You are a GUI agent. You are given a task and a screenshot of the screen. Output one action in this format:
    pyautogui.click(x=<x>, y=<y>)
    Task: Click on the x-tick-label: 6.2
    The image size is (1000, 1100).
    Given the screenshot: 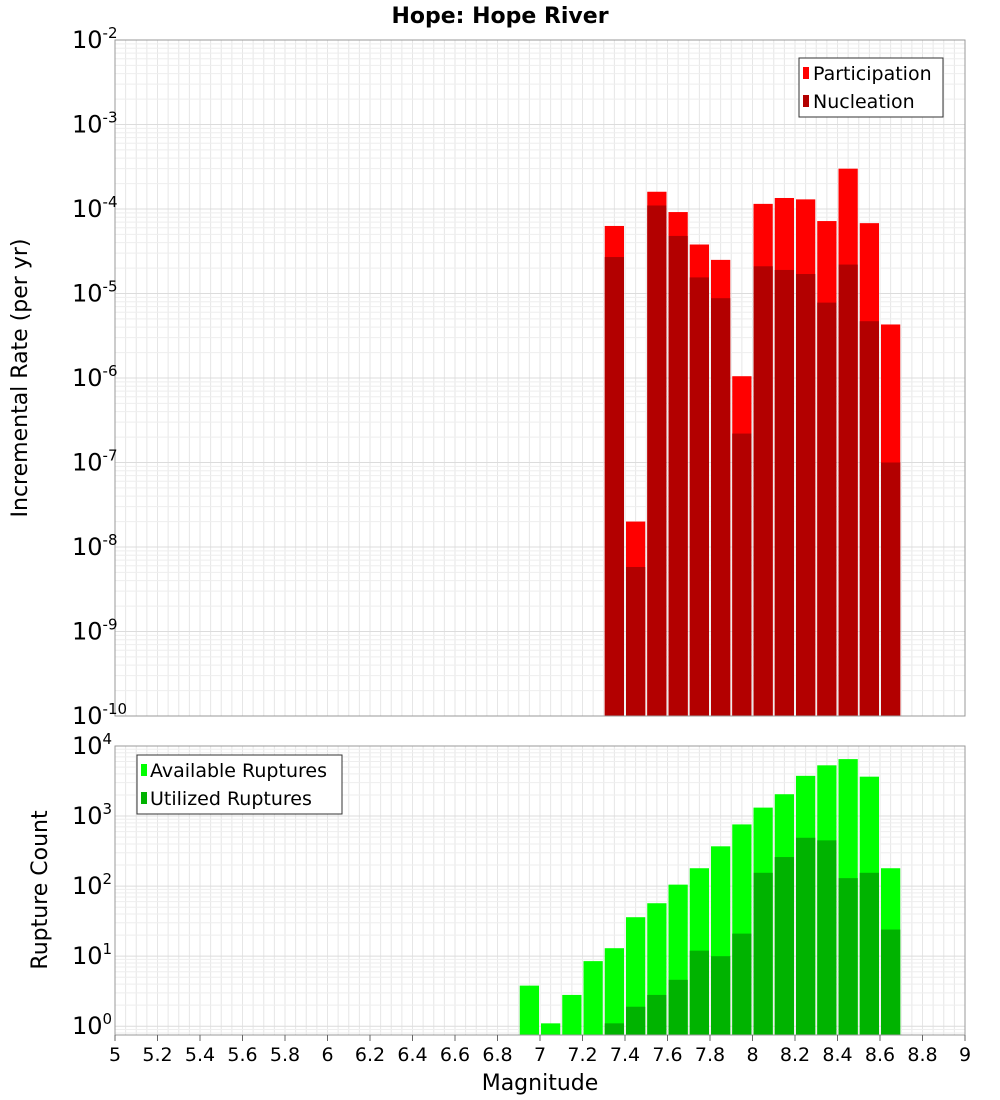 What is the action you would take?
    pyautogui.click(x=370, y=1055)
    